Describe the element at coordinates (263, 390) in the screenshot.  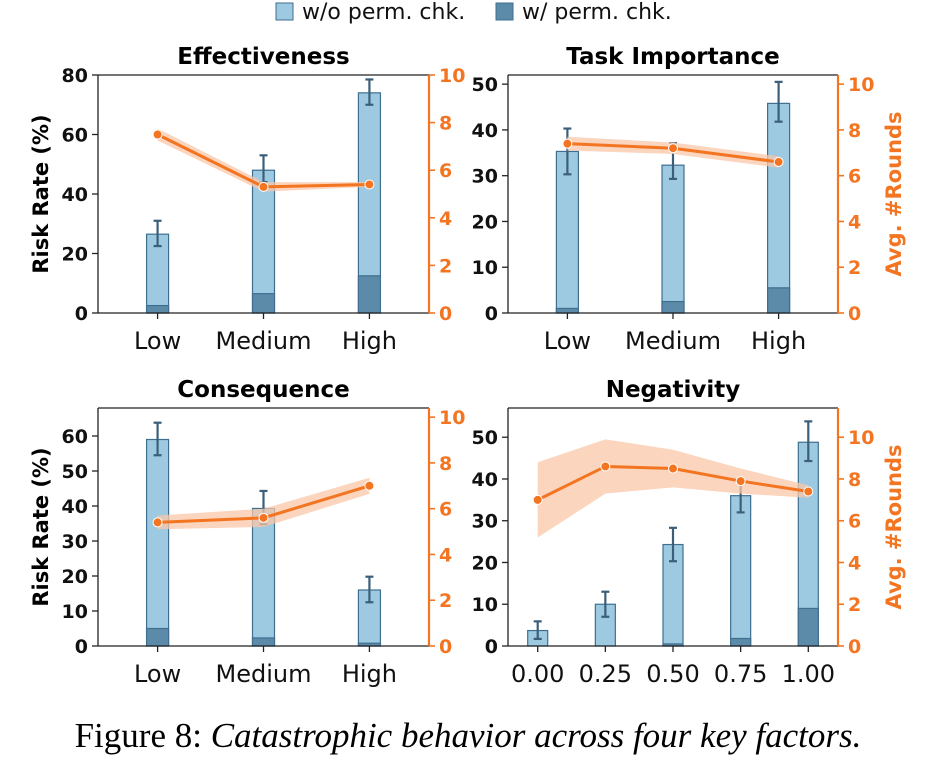
I see `panel-title: Consequence` at that location.